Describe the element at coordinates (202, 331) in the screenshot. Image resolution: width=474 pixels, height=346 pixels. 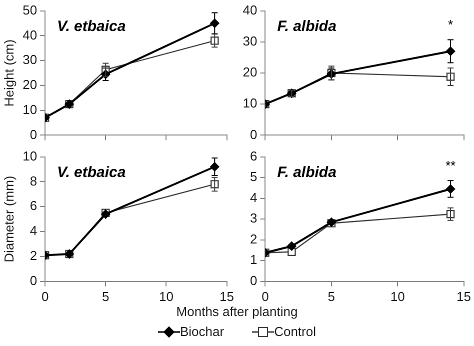
I see `legend-label: Biochar` at that location.